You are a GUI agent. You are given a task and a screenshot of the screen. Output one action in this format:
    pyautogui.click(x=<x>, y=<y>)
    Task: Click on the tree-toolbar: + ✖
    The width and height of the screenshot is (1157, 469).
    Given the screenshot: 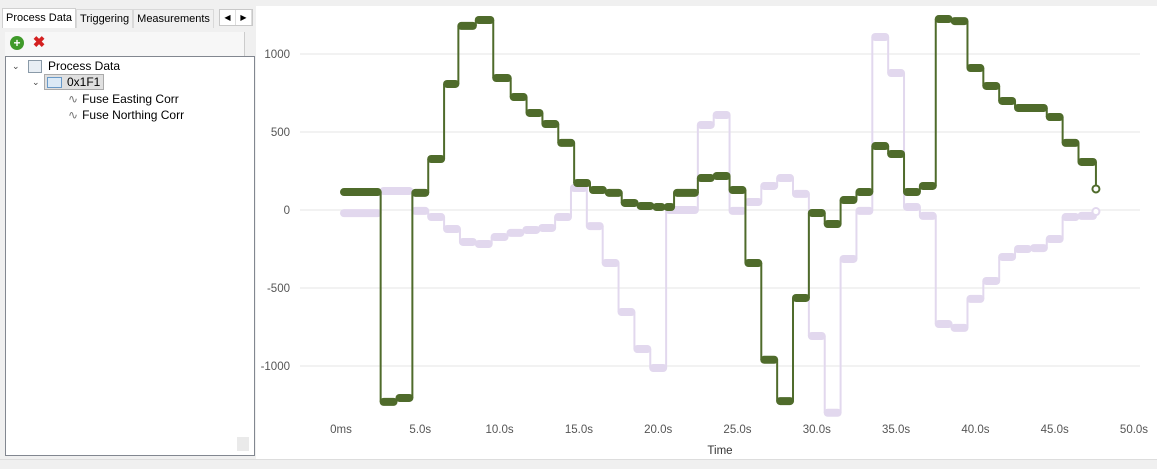 What is the action you would take?
    pyautogui.click(x=125, y=44)
    